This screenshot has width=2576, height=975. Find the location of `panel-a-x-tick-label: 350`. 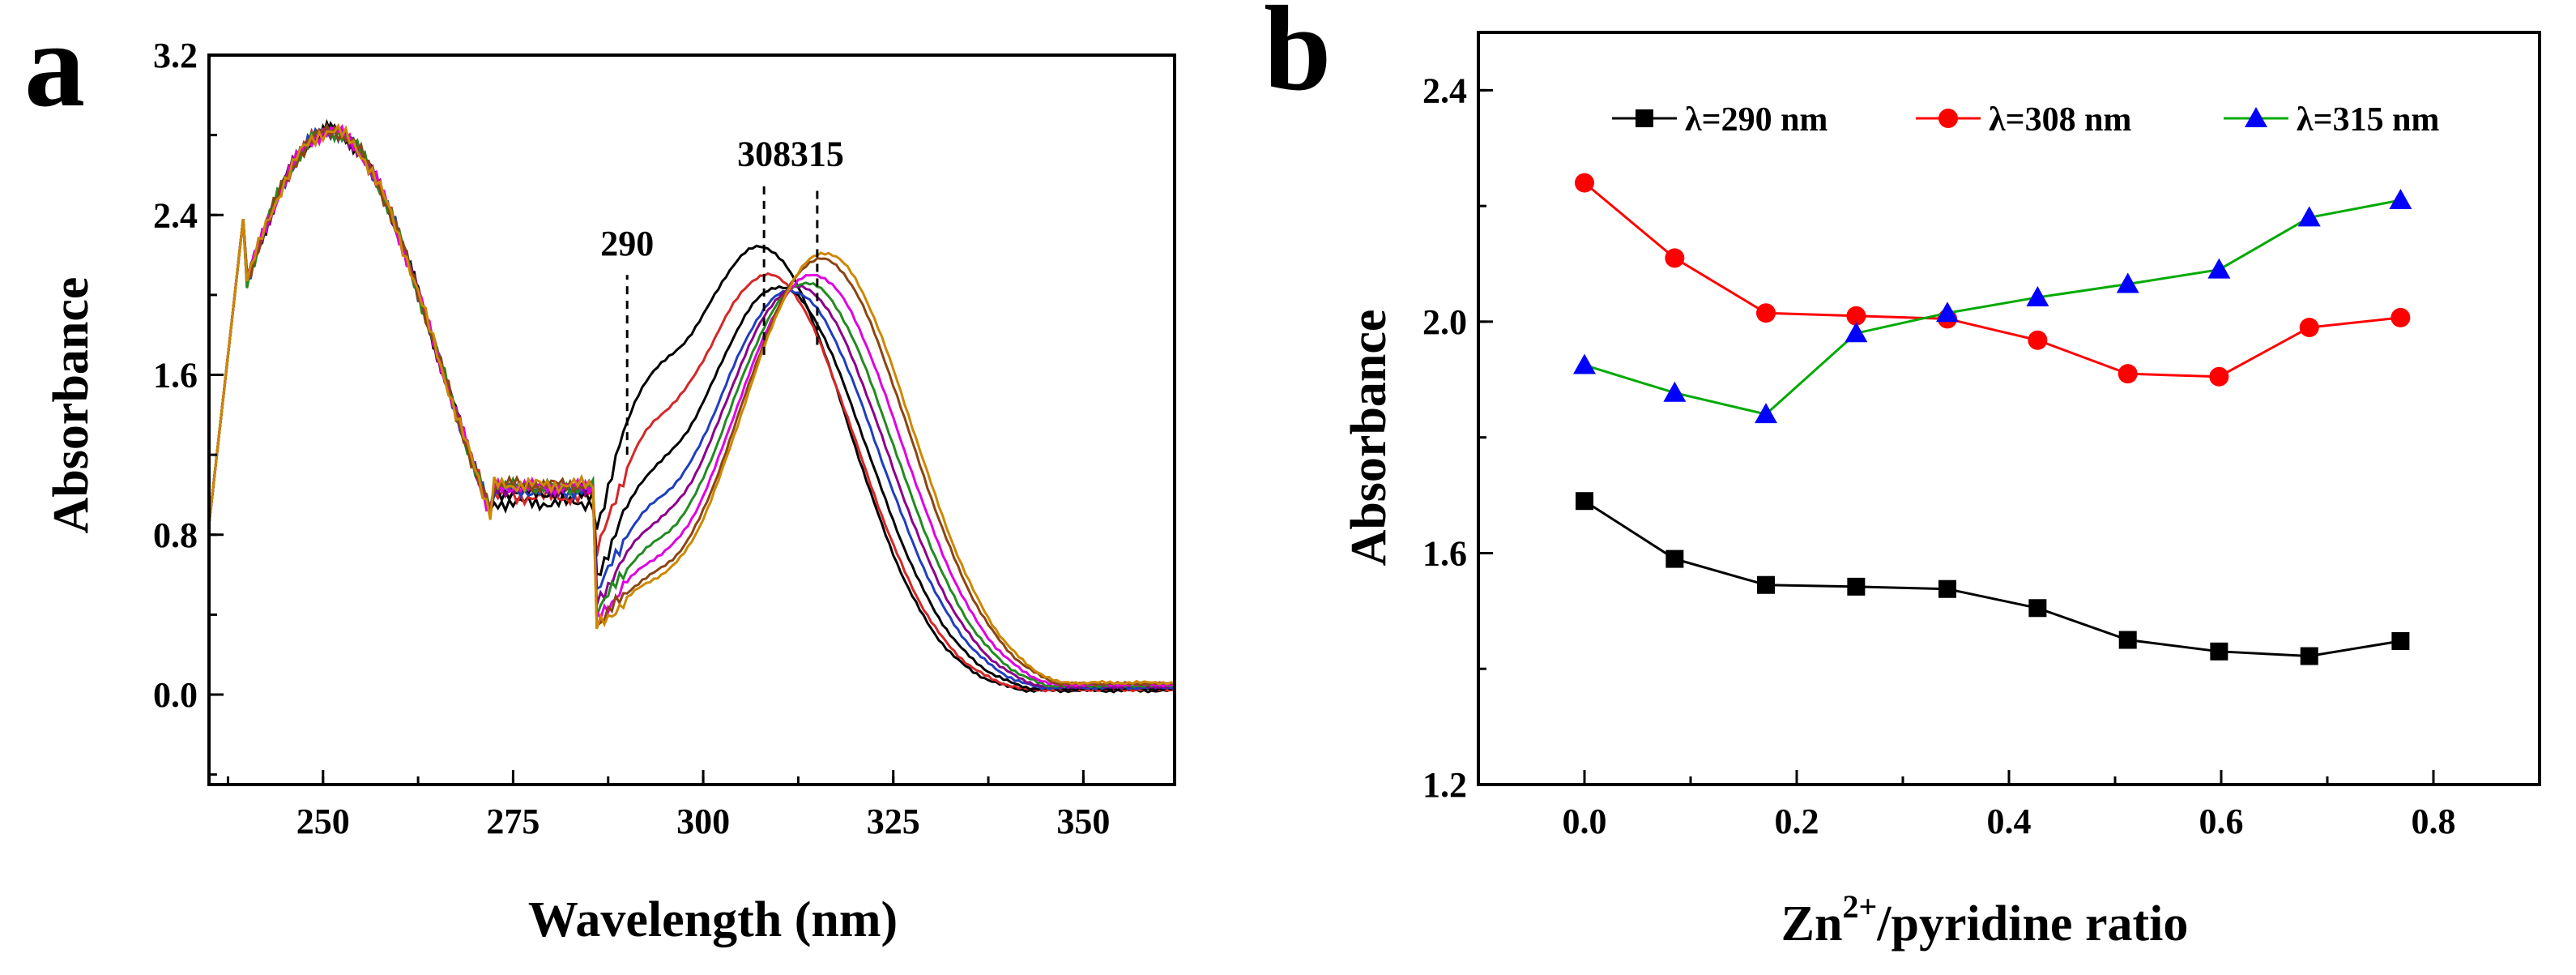

panel-a-x-tick-label: 350 is located at coordinates (1083, 821).